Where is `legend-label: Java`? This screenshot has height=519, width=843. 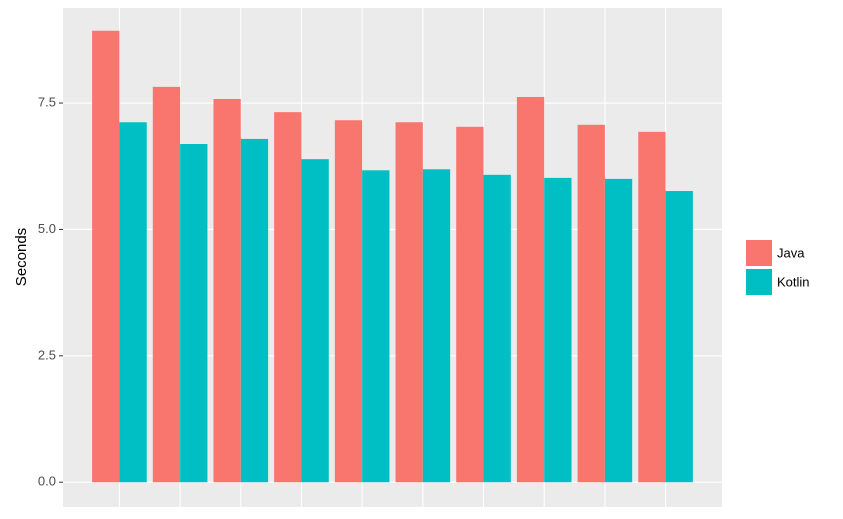 legend-label: Java is located at coordinates (791, 252).